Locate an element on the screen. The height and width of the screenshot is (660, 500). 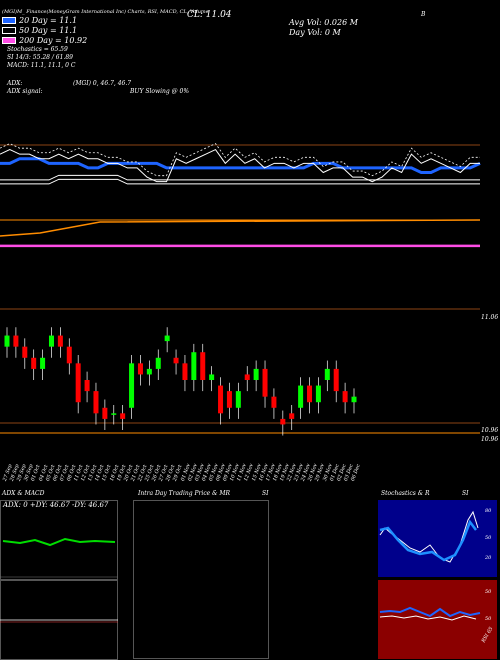
intraday-si: SI is located at coordinates (265, 493).